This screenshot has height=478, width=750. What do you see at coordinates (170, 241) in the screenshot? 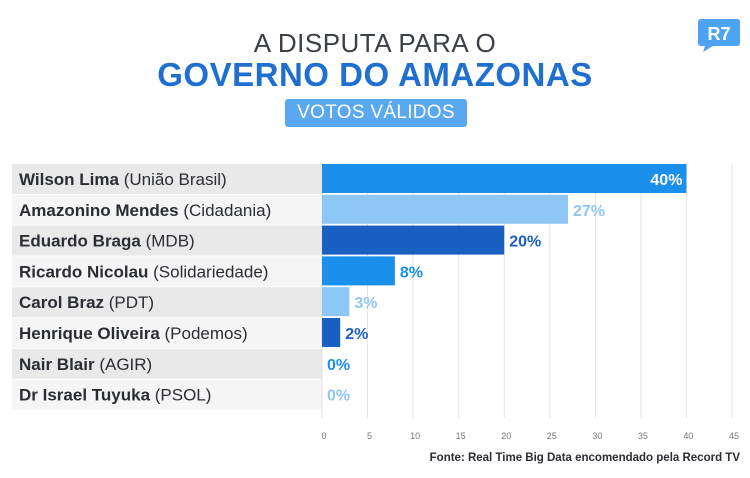
I see `candidate-party: (MDB)` at bounding box center [170, 241].